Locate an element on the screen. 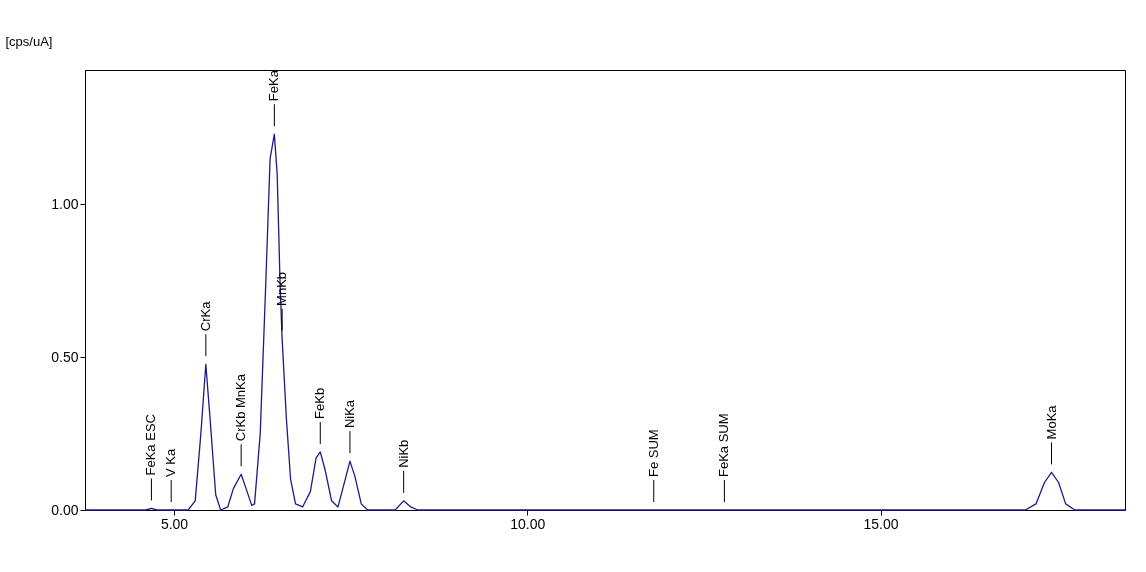 The image size is (1146, 572). annotation: V Ka is located at coordinates (171, 462).